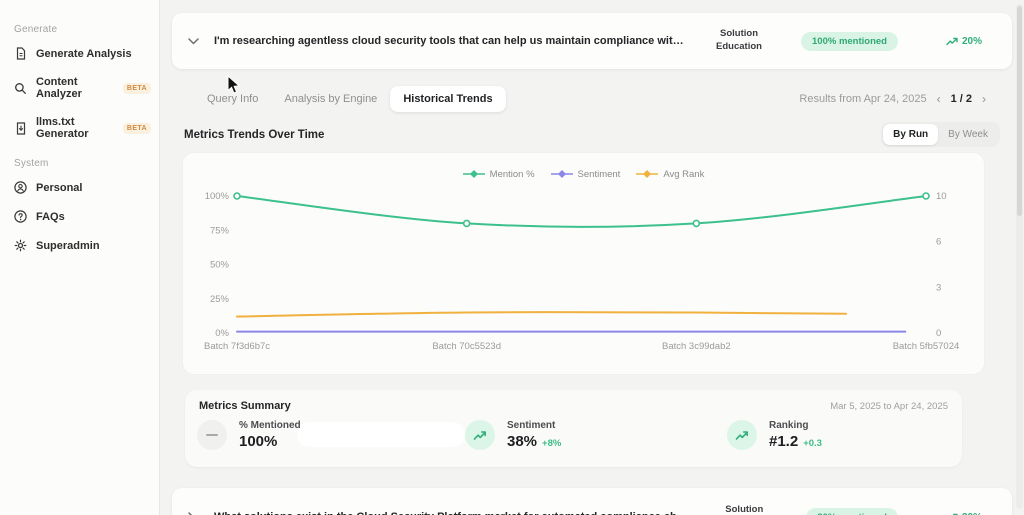  Describe the element at coordinates (849, 41) in the screenshot. I see `mention-badge: 100% mentioned` at that location.